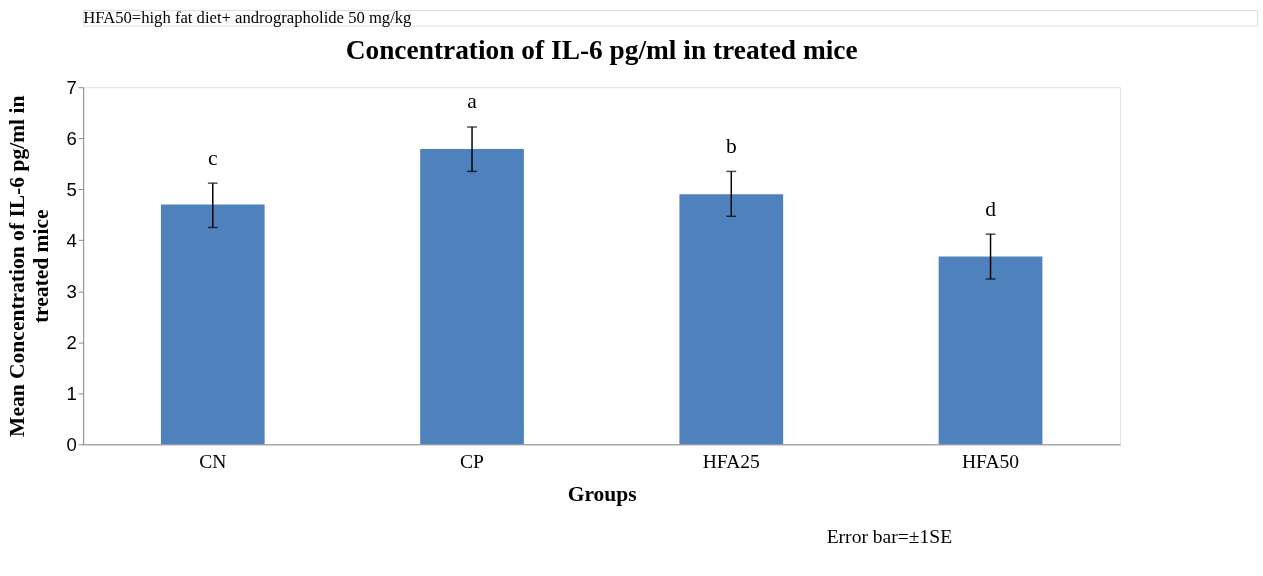 Image resolution: width=1263 pixels, height=576 pixels. I want to click on y-tick-label: 5, so click(71, 189).